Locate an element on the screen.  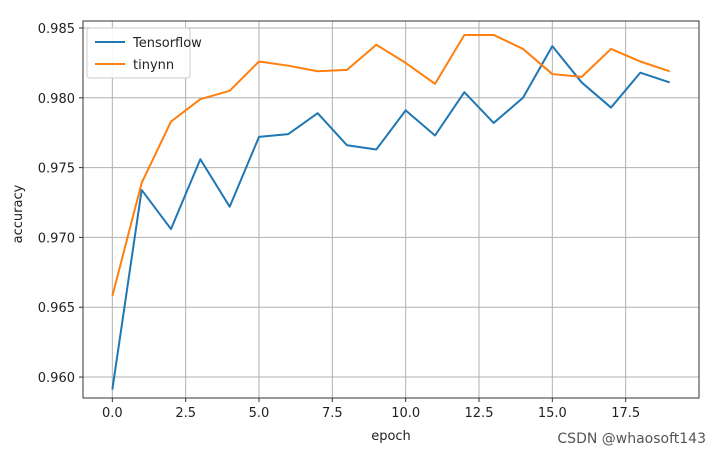
legend-label-tensorflow: Tensorflow is located at coordinates (167, 43).